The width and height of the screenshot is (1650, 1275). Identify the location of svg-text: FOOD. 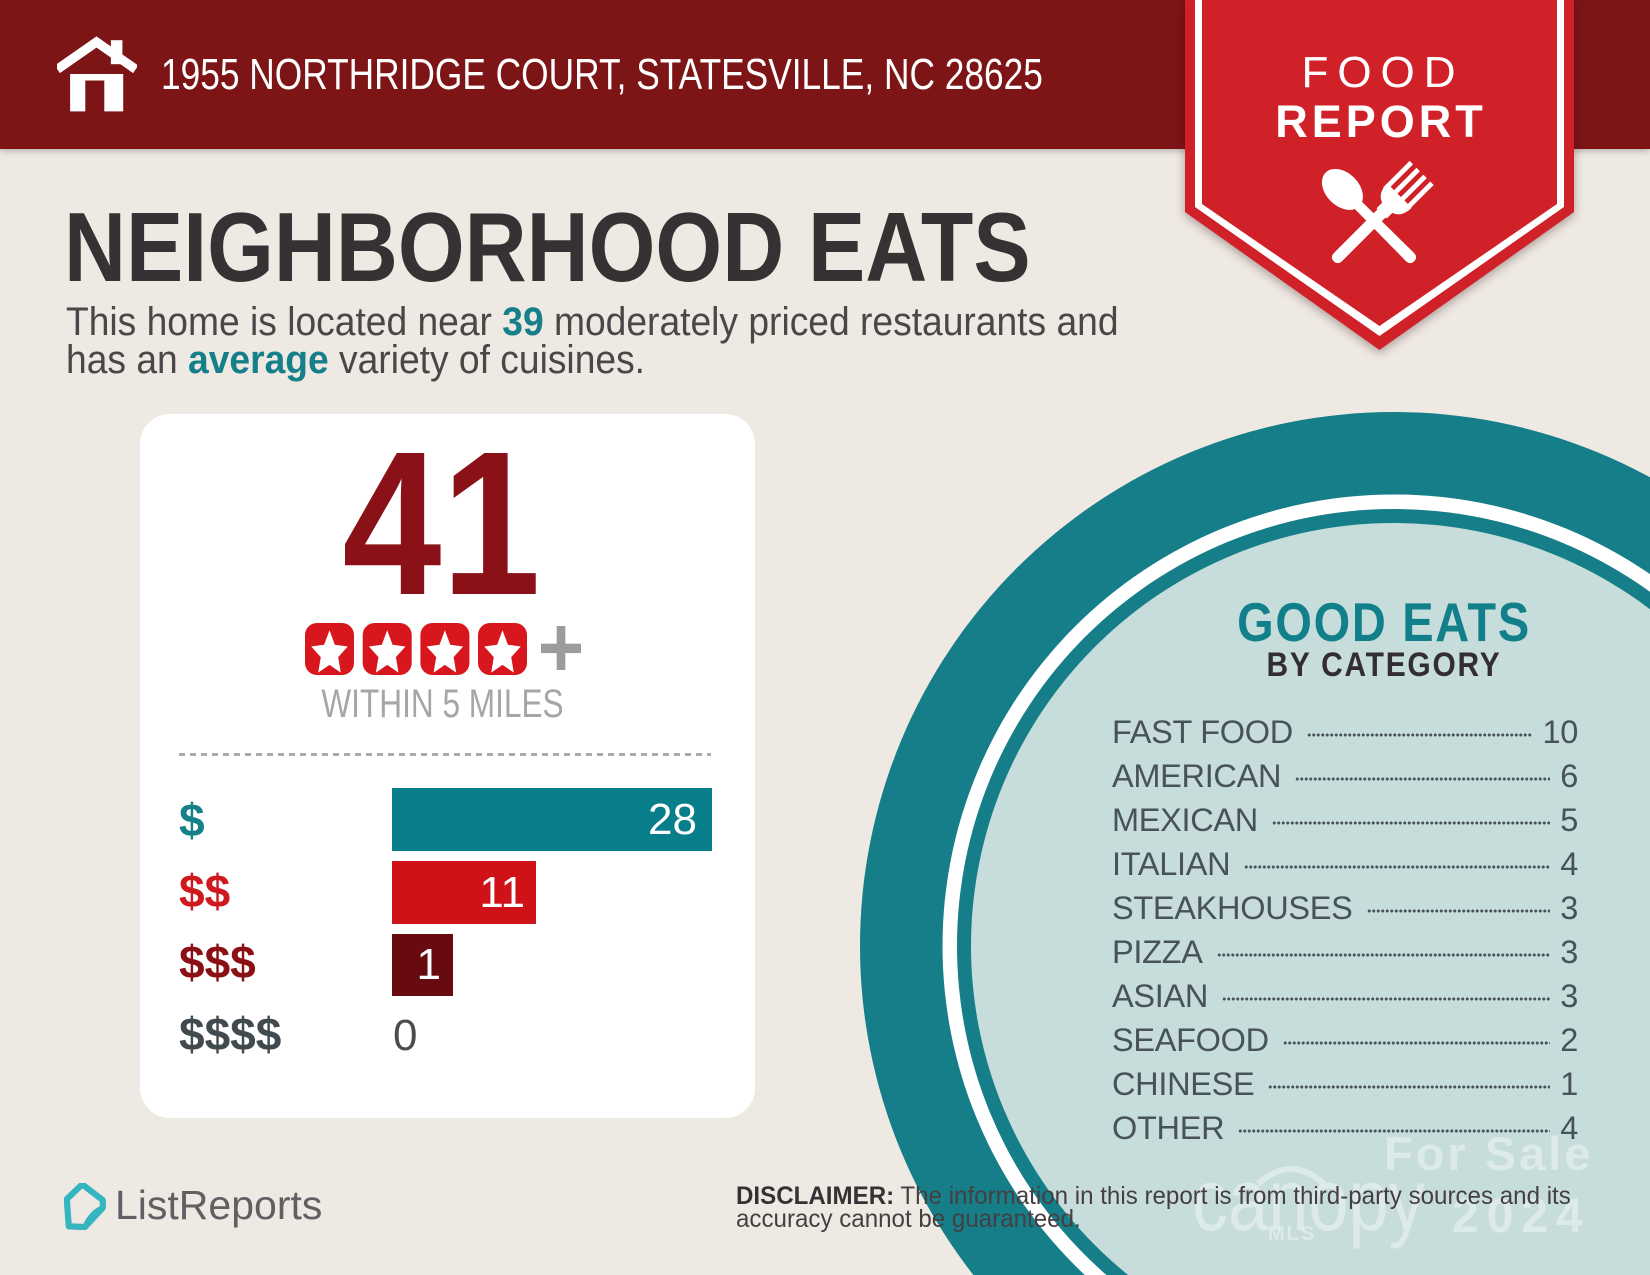
(1382, 72).